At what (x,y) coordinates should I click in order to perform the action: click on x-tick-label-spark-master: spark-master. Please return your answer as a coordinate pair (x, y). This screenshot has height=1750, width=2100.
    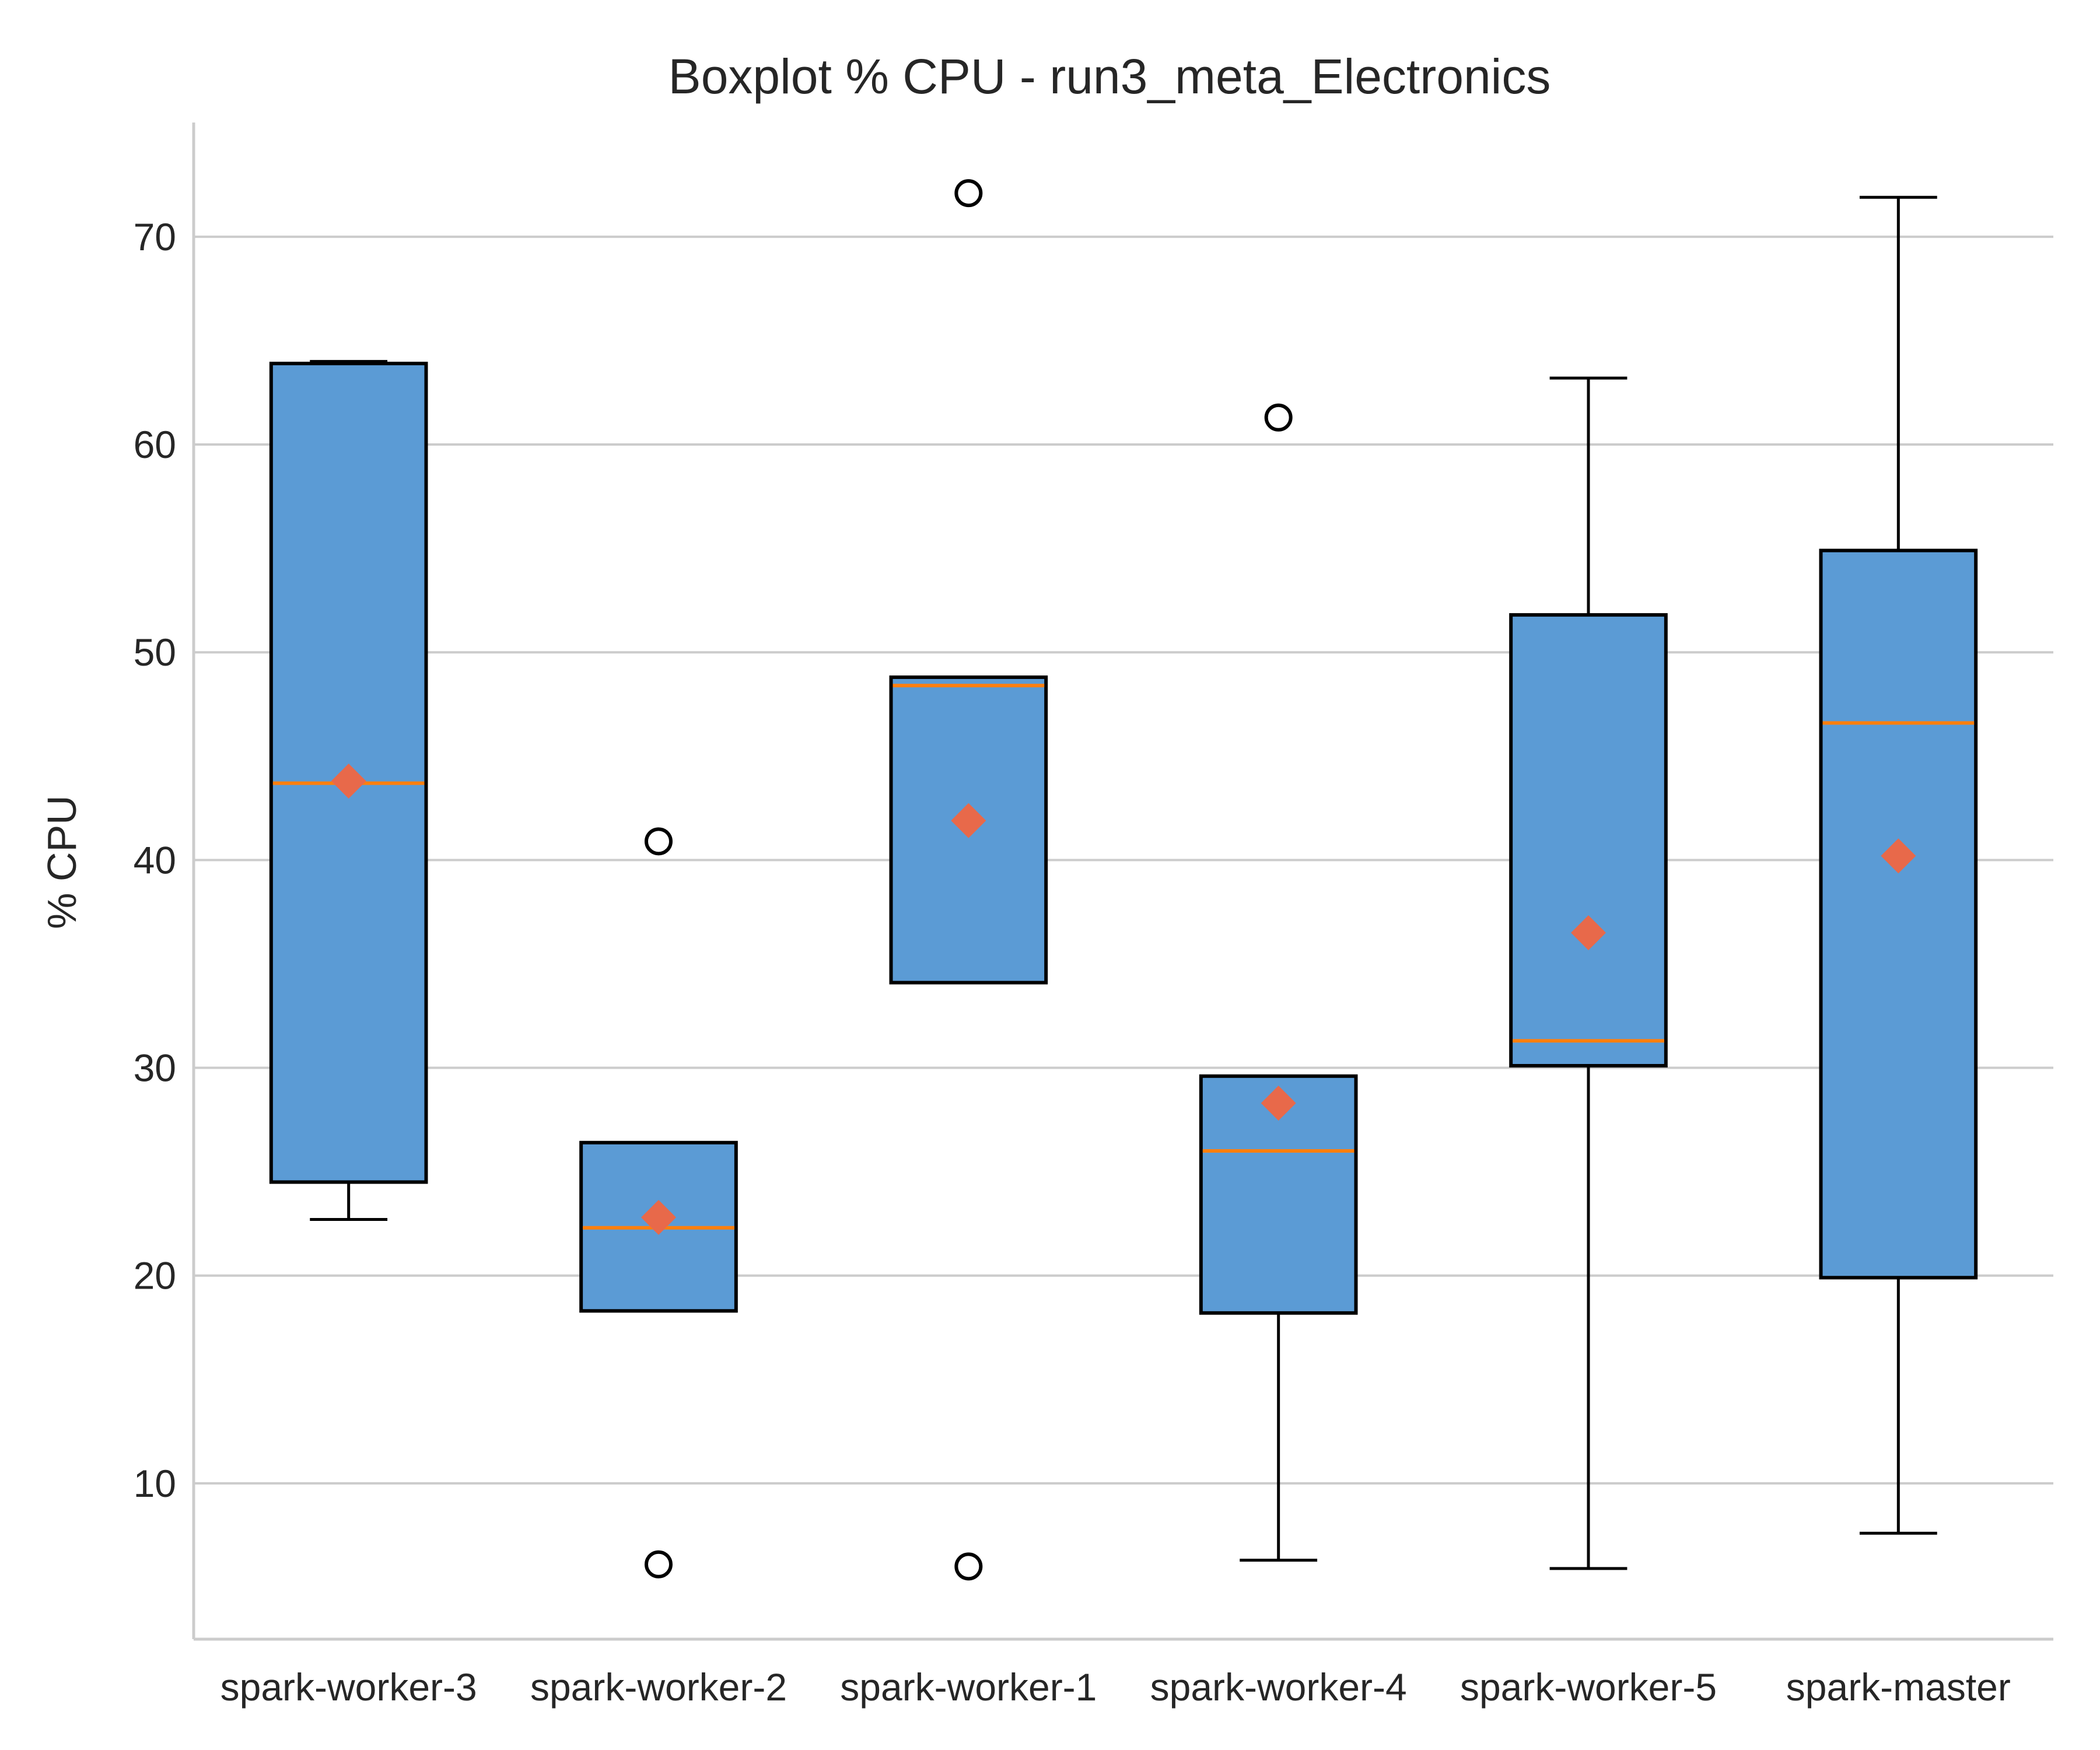
    Looking at the image, I should click on (1898, 1687).